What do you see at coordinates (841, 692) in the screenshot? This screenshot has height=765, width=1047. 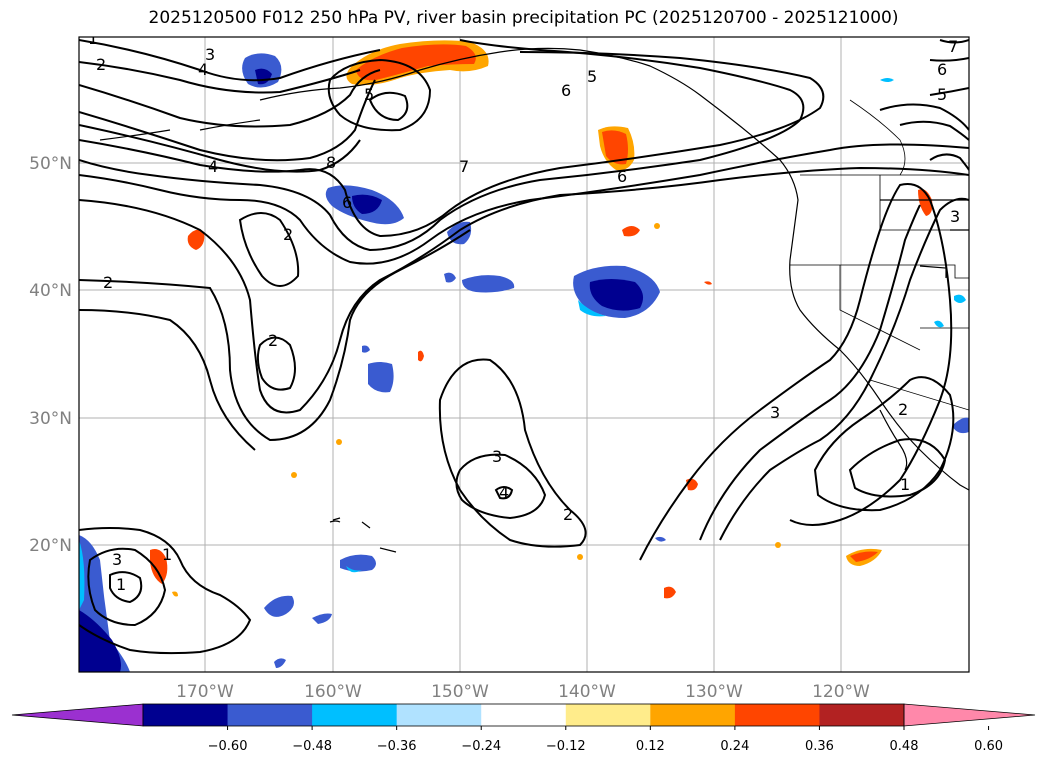 I see `lon-label: 120°W` at bounding box center [841, 692].